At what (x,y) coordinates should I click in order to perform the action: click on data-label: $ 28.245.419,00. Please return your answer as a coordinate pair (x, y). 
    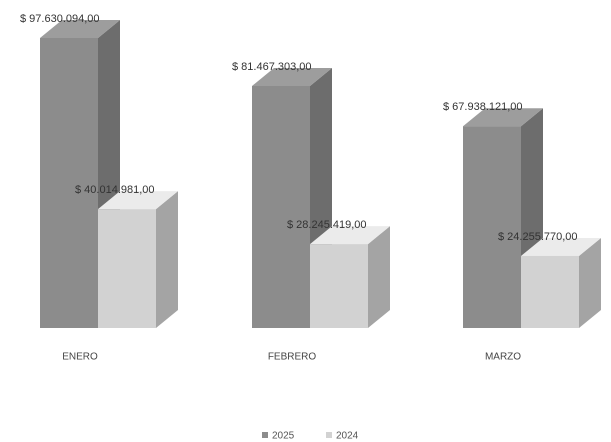
    Looking at the image, I should click on (327, 225).